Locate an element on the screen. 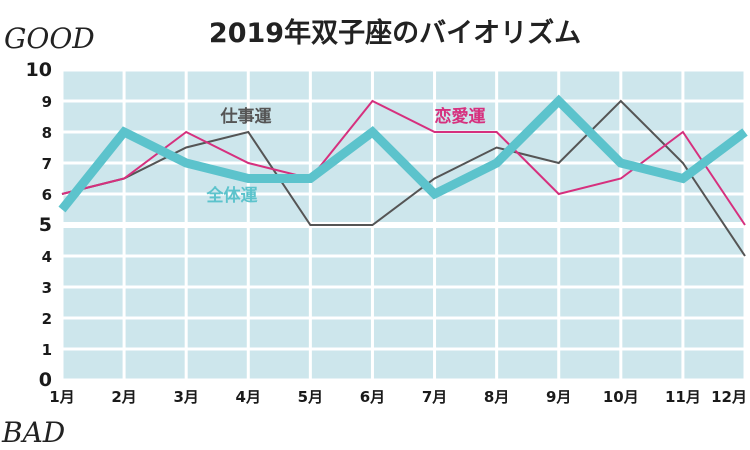  good-label: GOOD is located at coordinates (49, 38).